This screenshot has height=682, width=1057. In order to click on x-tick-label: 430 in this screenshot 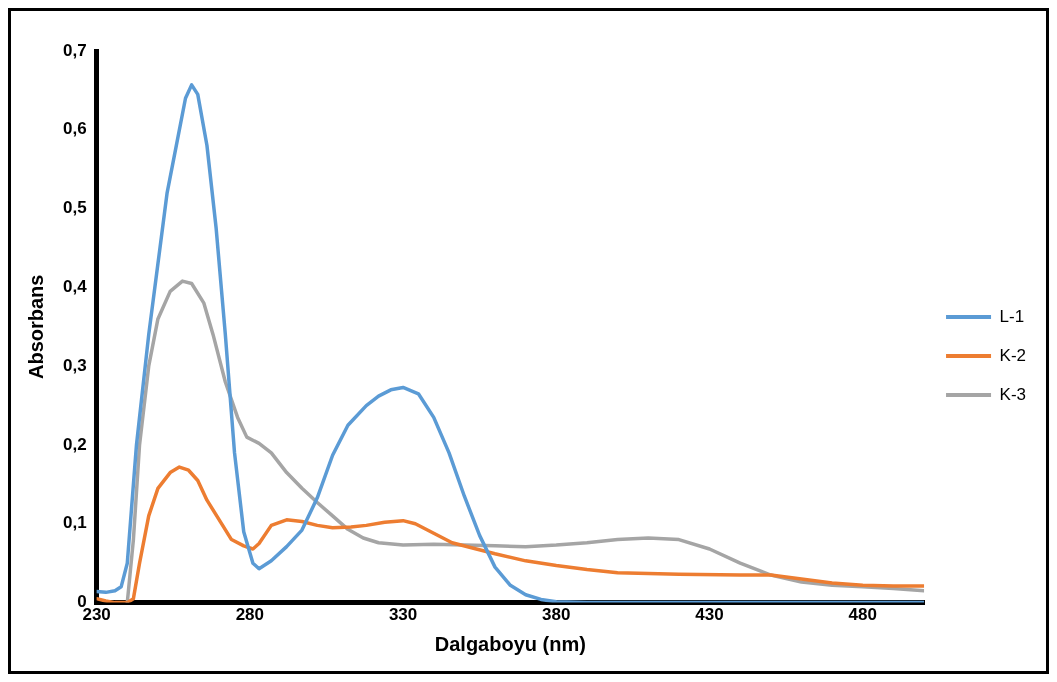, I will do `click(709, 615)`.